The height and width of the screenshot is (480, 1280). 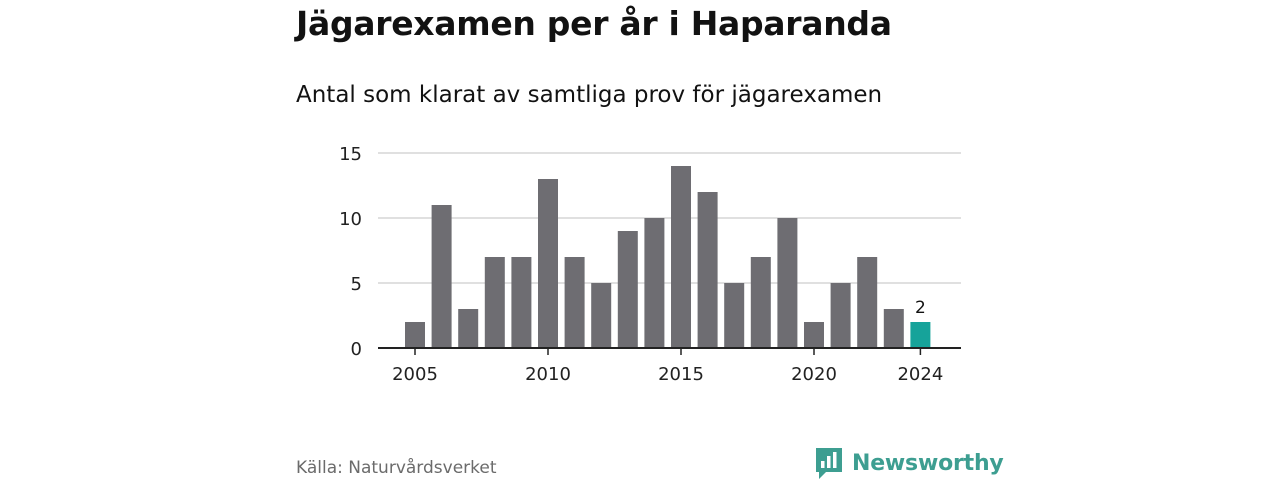 I want to click on data-label: 2, so click(x=920, y=308).